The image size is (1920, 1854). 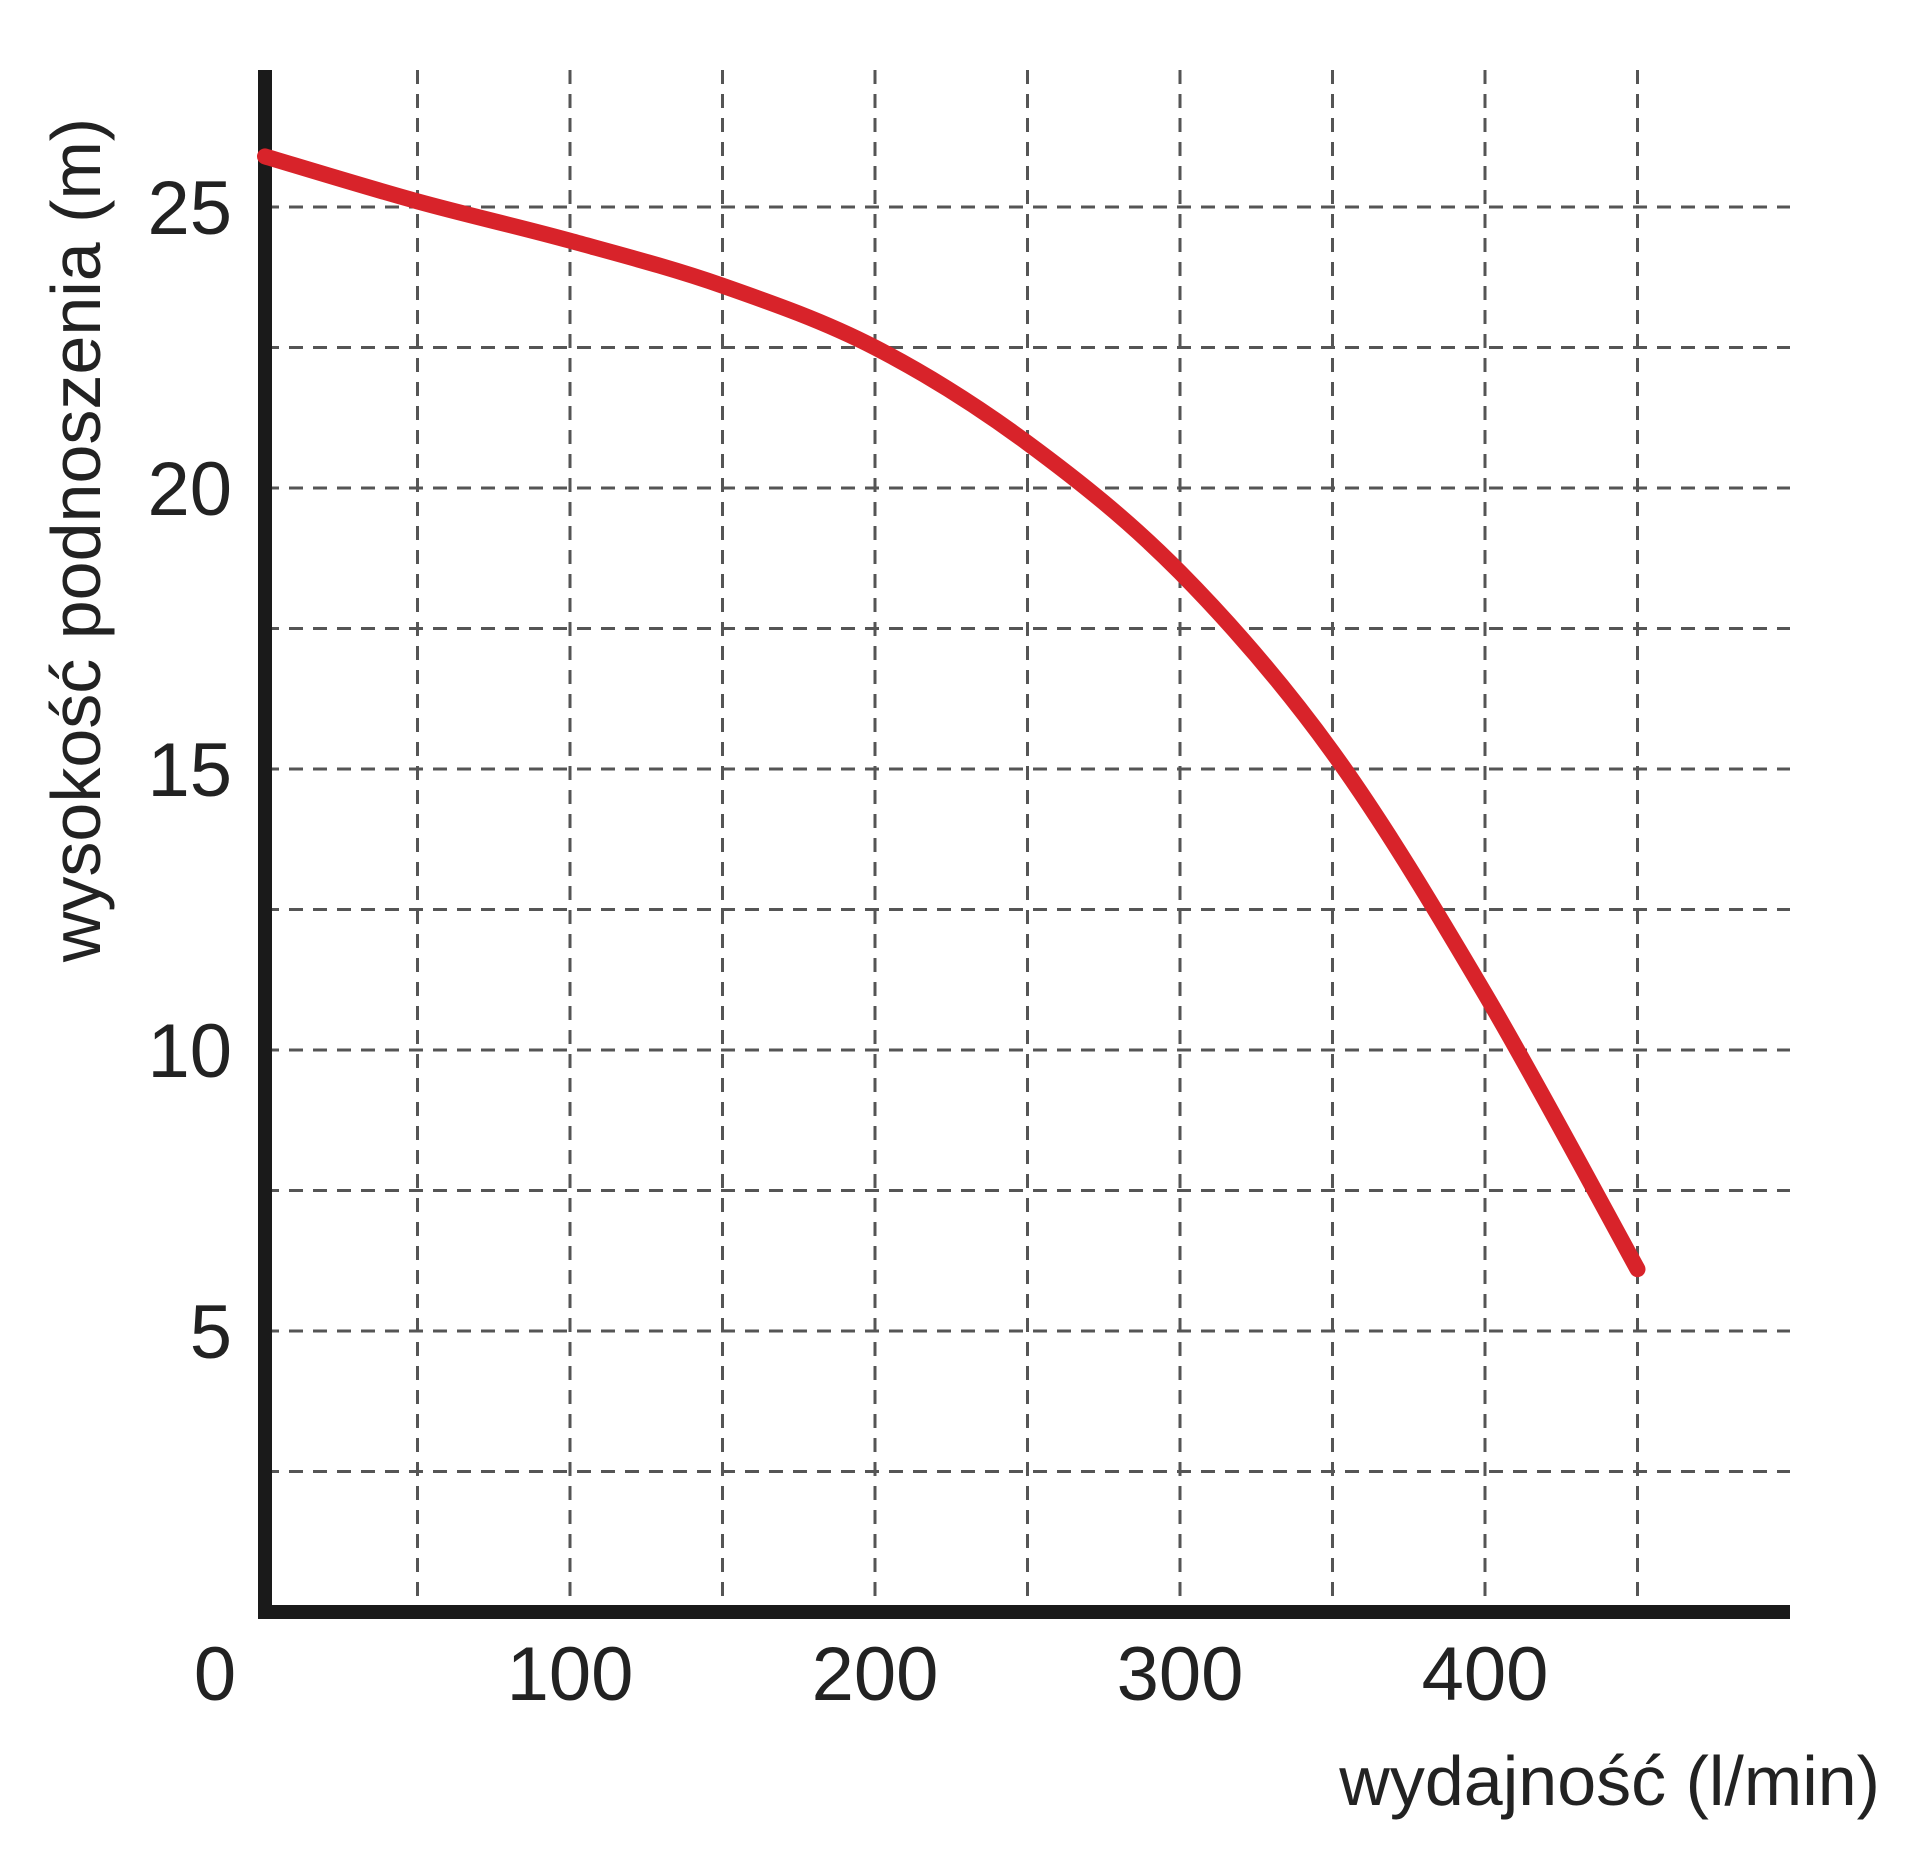 I want to click on y-tick-label: 20, so click(x=189, y=489).